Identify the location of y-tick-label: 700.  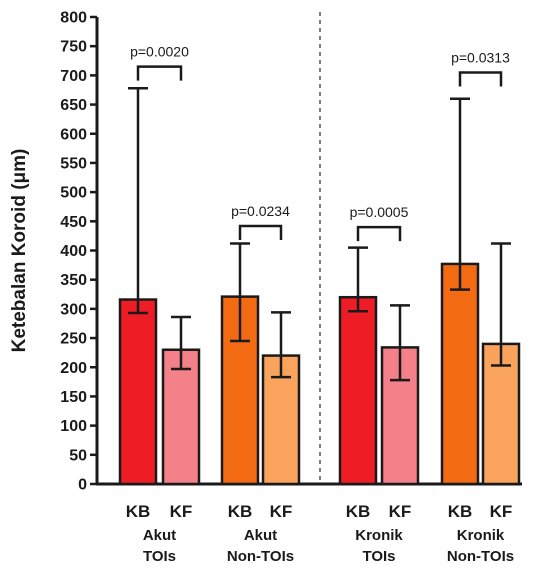
(73, 76).